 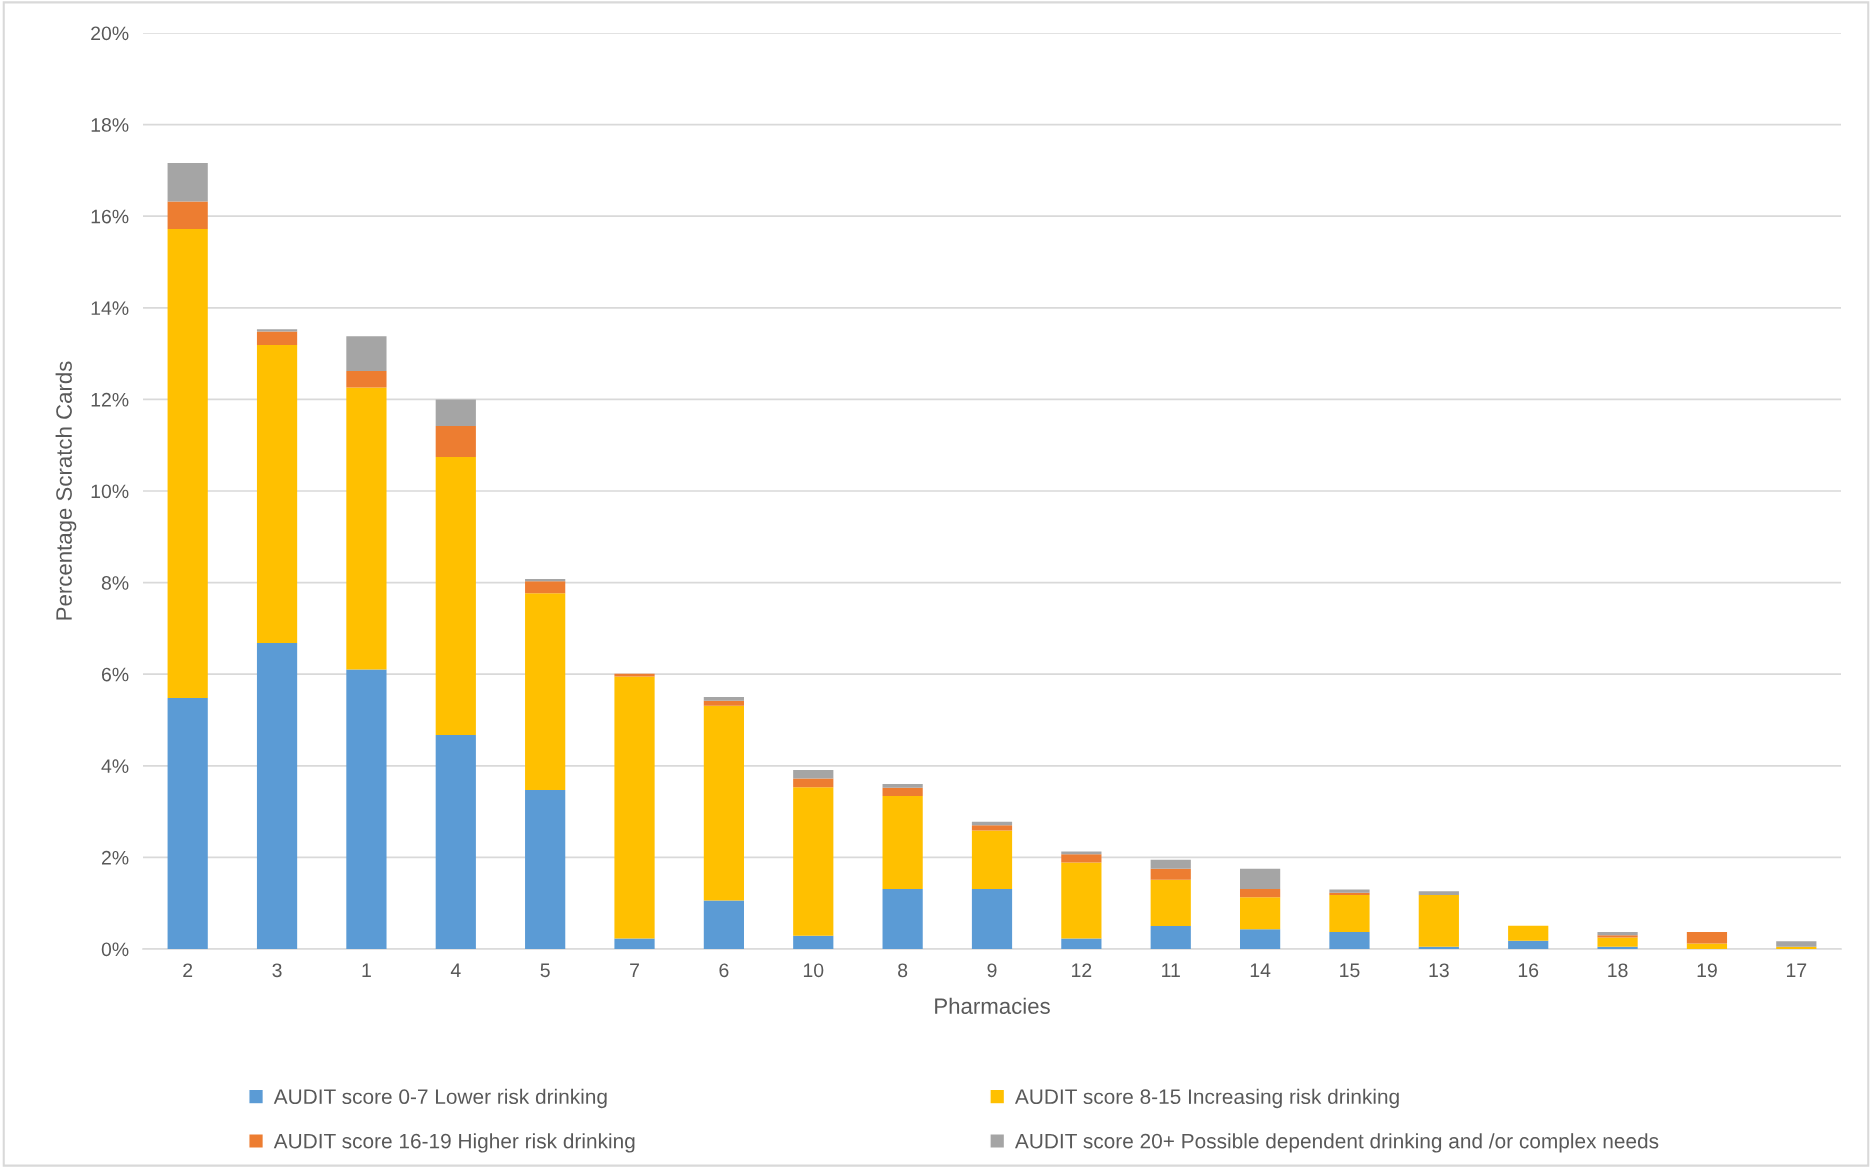 I want to click on y-tick-label: 14%, so click(x=110, y=308).